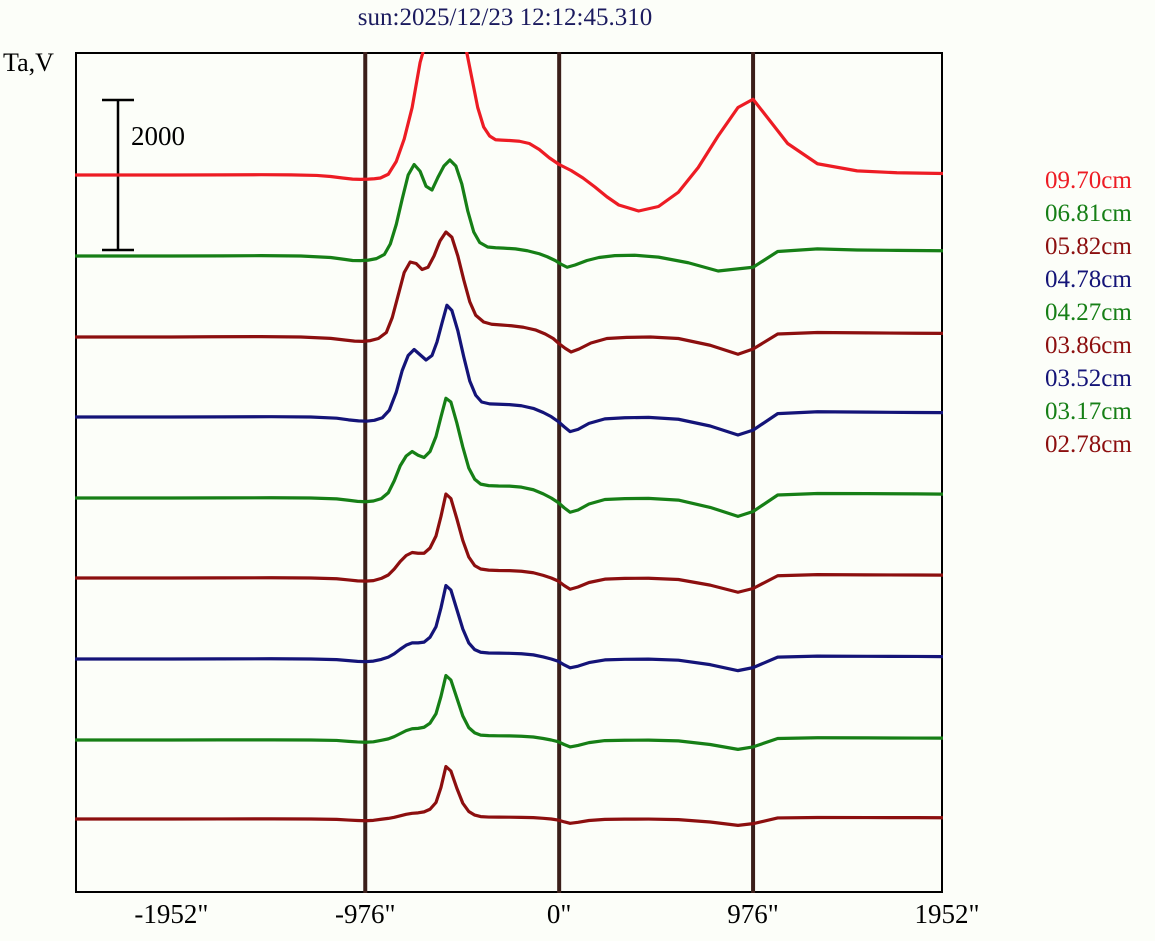 The width and height of the screenshot is (1155, 941). What do you see at coordinates (1088, 378) in the screenshot?
I see `legend-item: 03.52cm` at bounding box center [1088, 378].